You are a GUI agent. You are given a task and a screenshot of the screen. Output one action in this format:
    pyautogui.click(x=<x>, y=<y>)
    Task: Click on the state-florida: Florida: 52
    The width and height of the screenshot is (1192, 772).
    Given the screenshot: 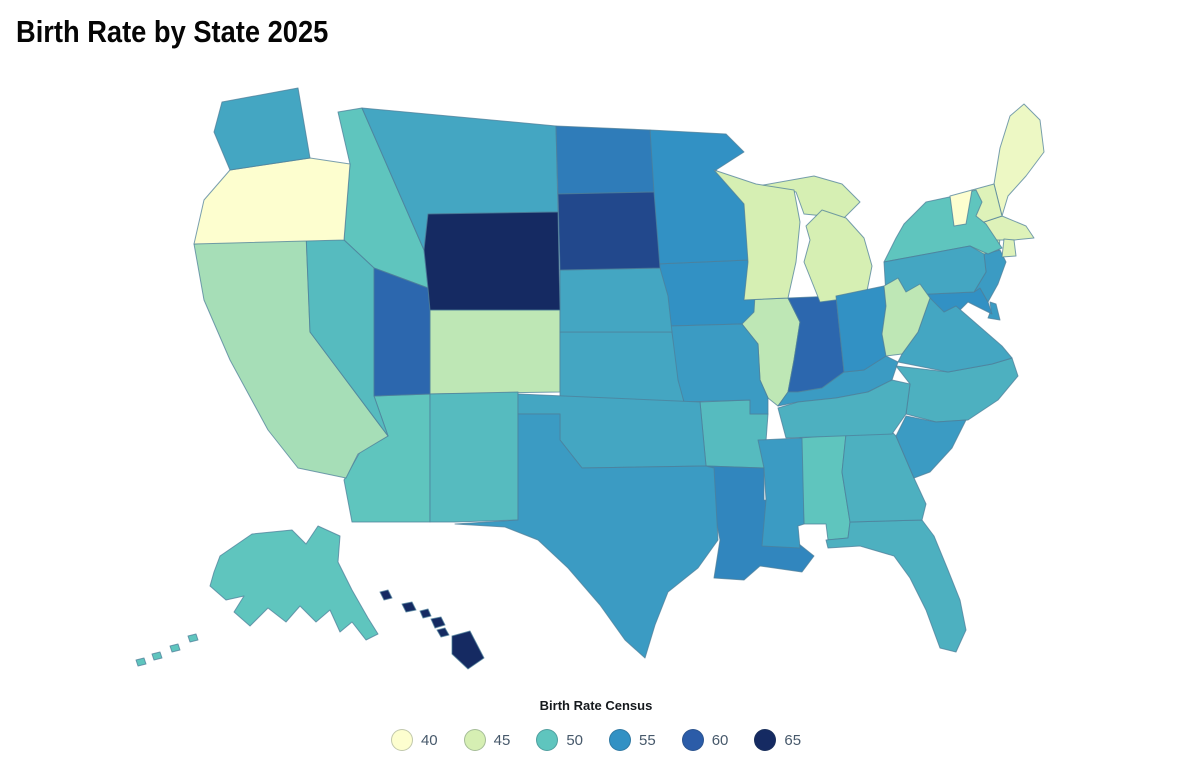 What is the action you would take?
    pyautogui.click(x=896, y=586)
    